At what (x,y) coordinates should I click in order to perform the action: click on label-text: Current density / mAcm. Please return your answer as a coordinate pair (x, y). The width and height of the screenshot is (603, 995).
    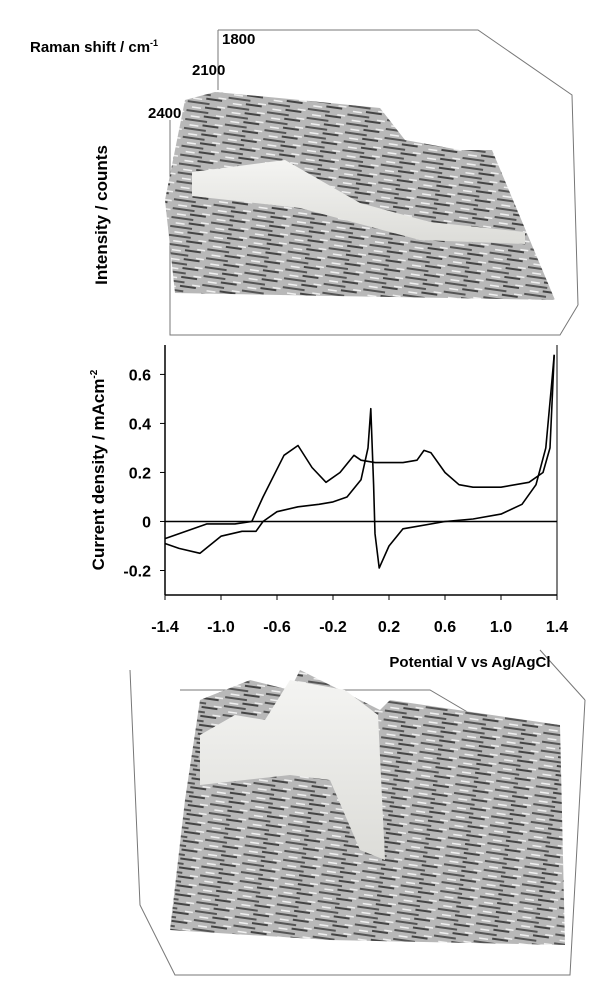
    Looking at the image, I should click on (98, 475).